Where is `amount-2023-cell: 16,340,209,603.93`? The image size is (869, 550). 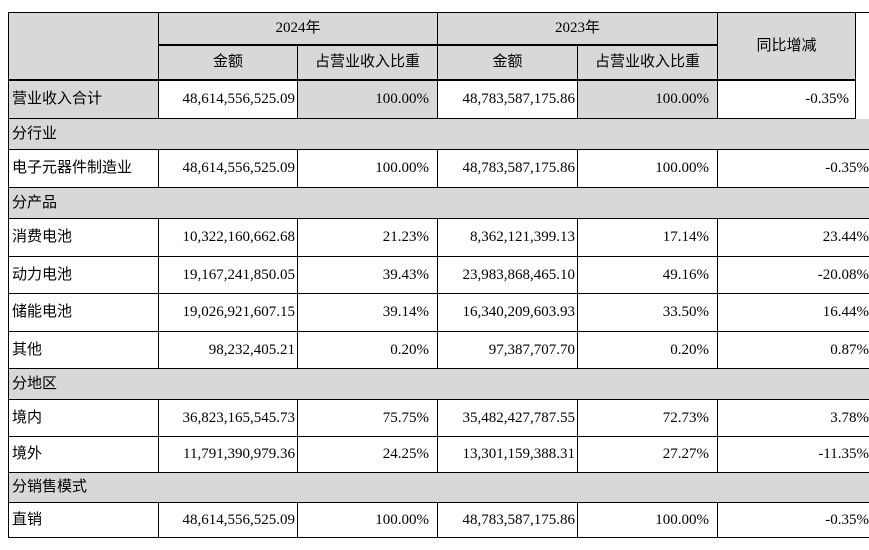 amount-2023-cell: 16,340,209,603.93 is located at coordinates (508, 313).